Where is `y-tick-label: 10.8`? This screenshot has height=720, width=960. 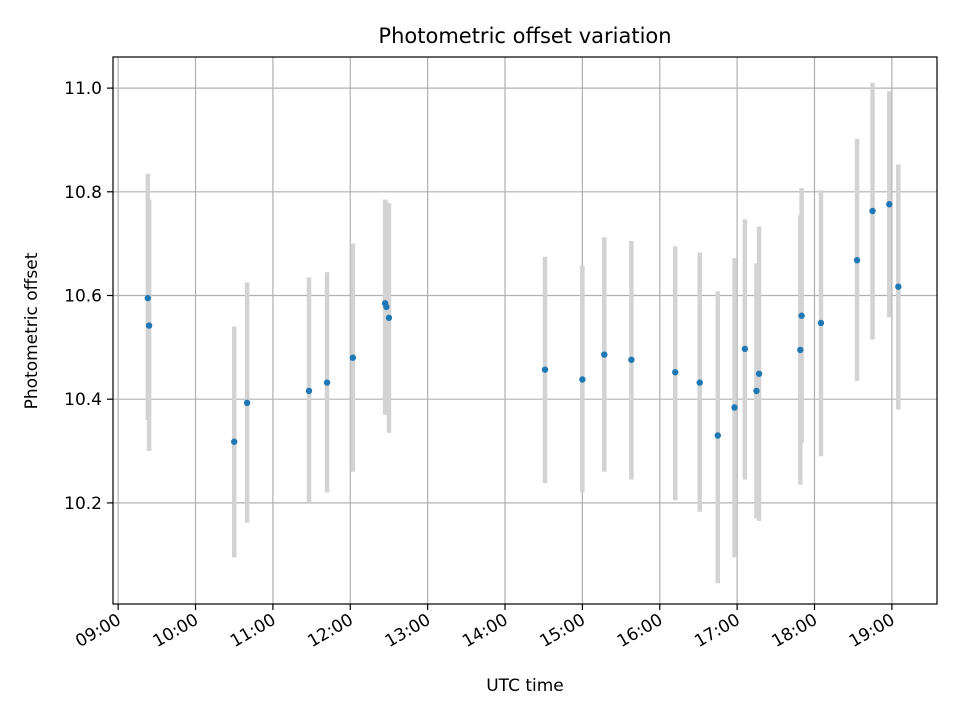
y-tick-label: 10.8 is located at coordinates (83, 193).